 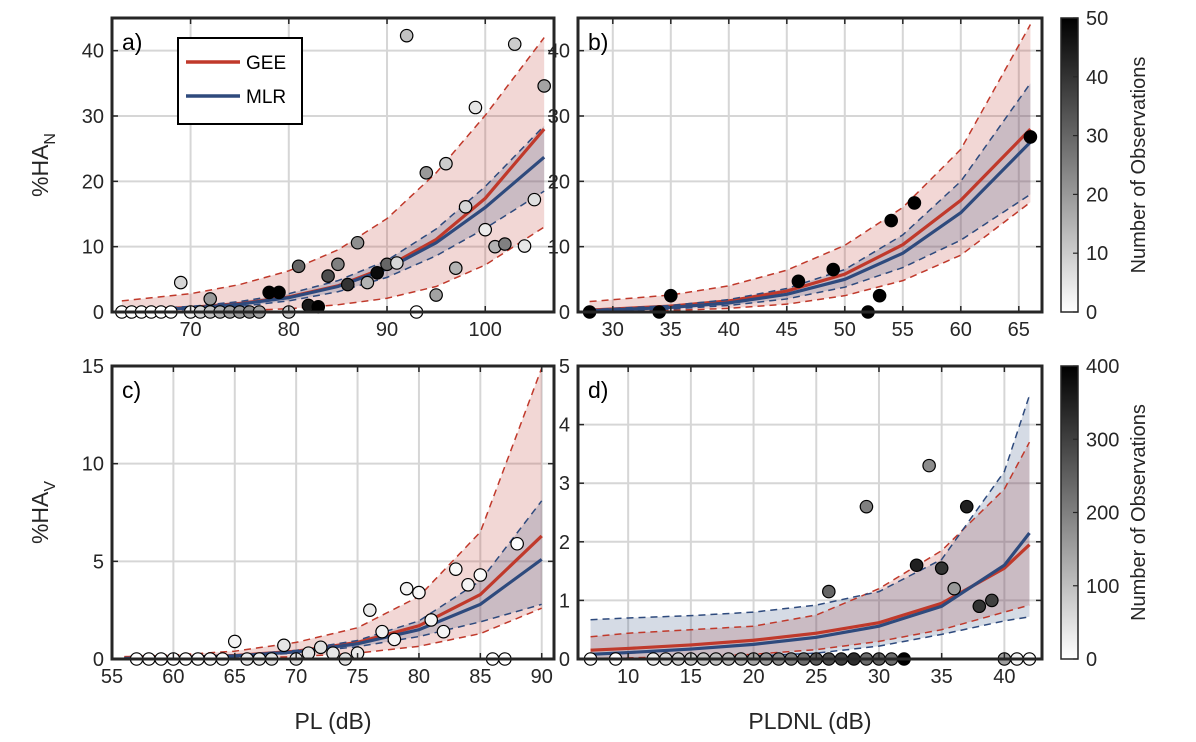 What do you see at coordinates (419, 677) in the screenshot?
I see `x-tick-label: 80` at bounding box center [419, 677].